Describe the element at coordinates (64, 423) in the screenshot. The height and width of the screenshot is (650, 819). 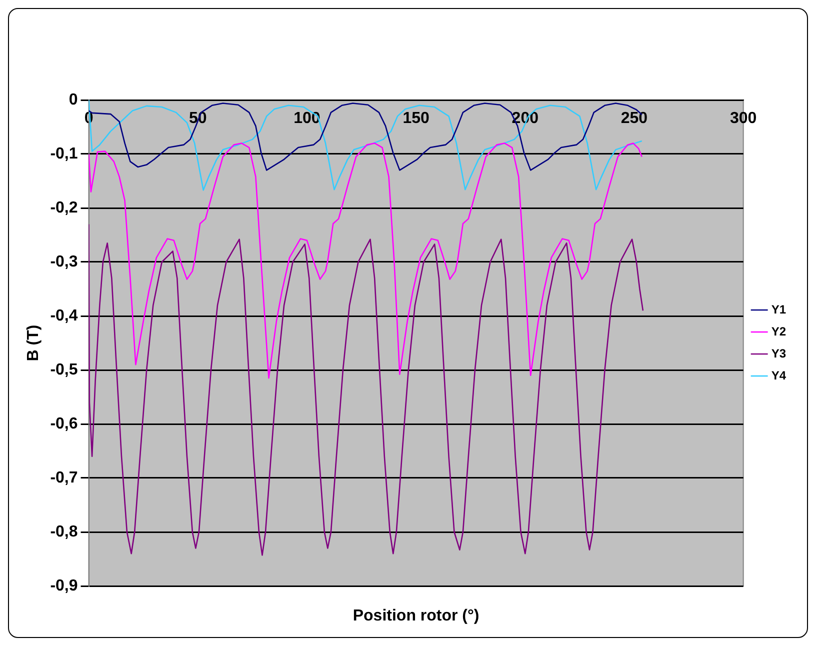
I see `y-tick-label: -0,6` at that location.